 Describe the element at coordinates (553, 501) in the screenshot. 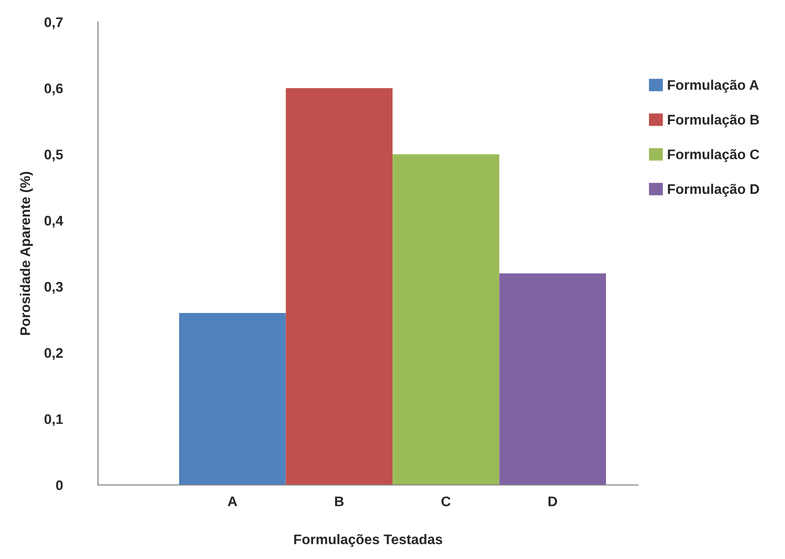

I see `x-tick-label: D` at that location.